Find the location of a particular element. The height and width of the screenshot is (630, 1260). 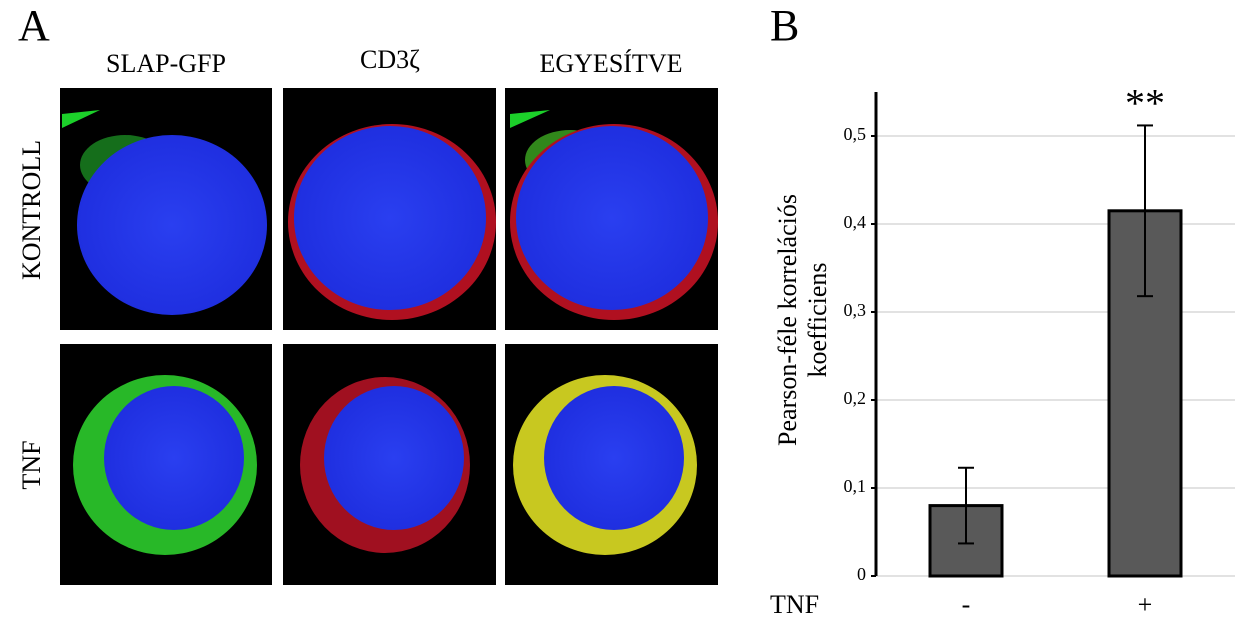

y-axis-label-line: koefficiens is located at coordinates (817, 319).